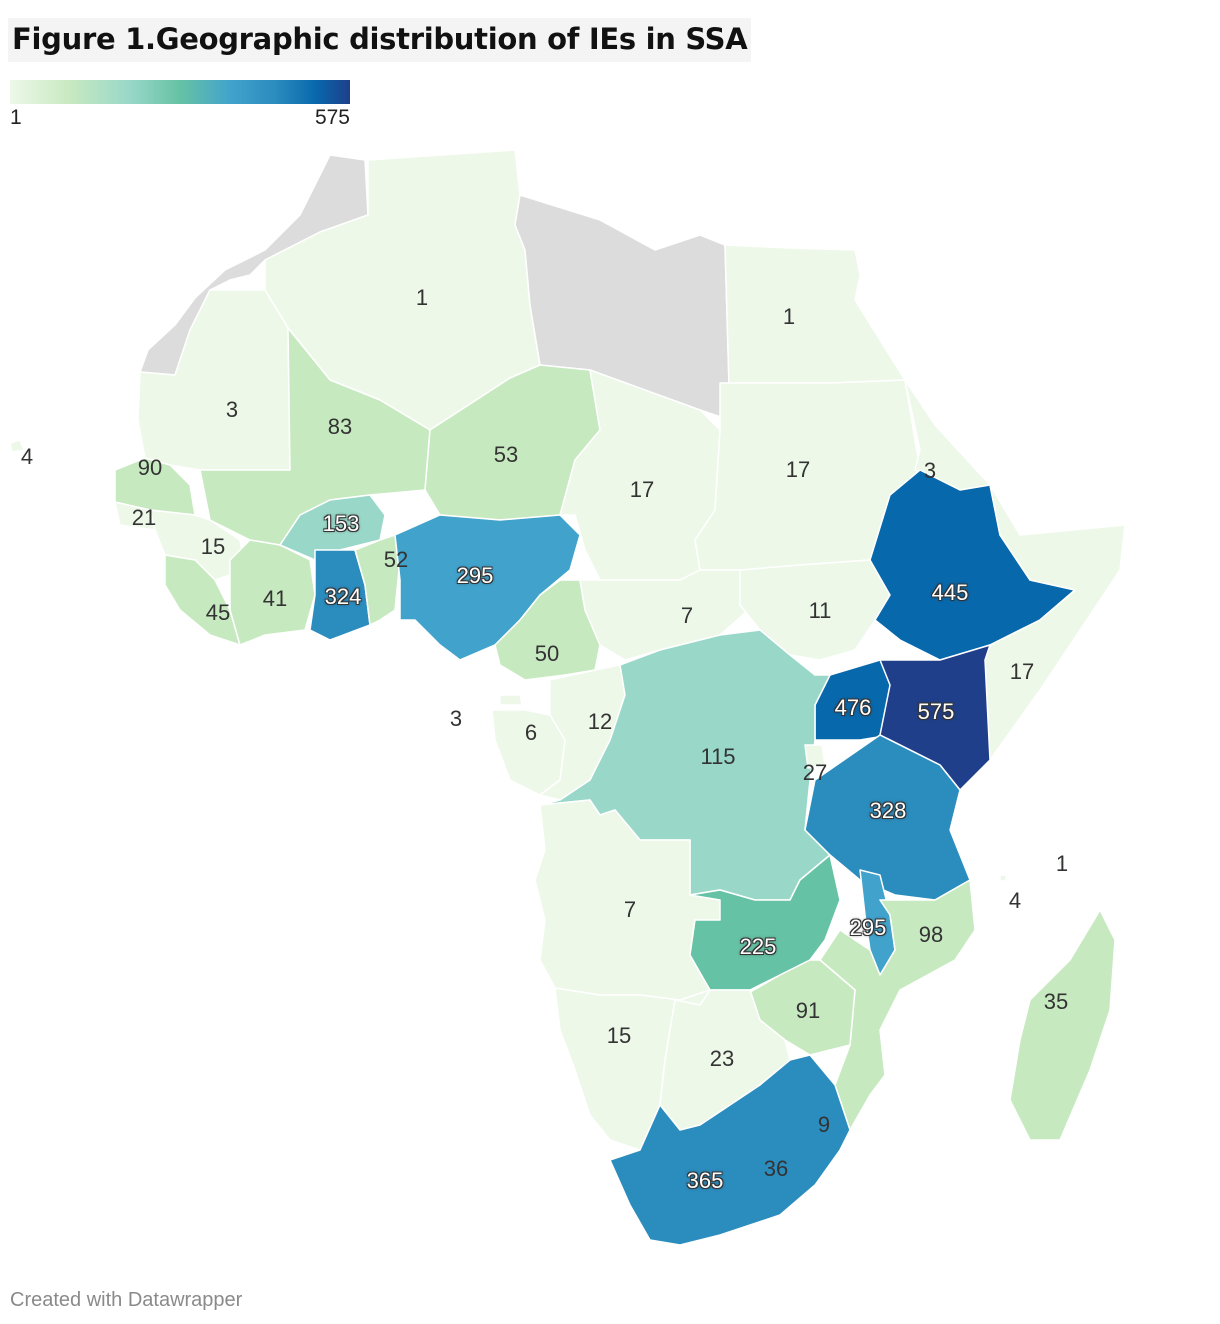 This screenshot has height=1324, width=1220. Describe the element at coordinates (1062, 1025) in the screenshot. I see `country-madagascar` at that location.